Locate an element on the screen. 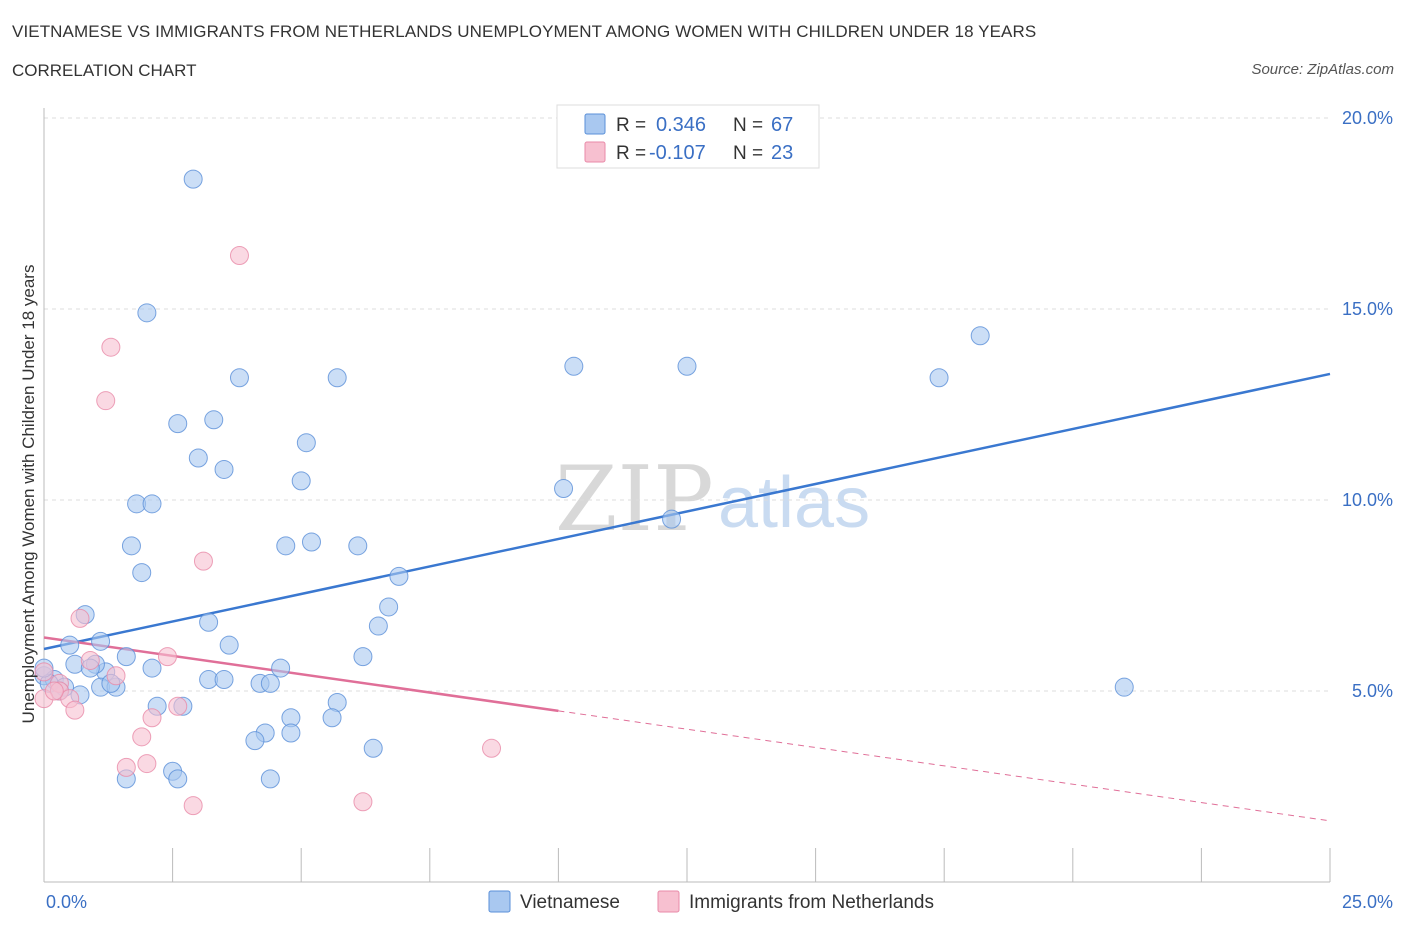 The width and height of the screenshot is (1406, 930). x-tick-label-left: 0.0% is located at coordinates (66, 902).